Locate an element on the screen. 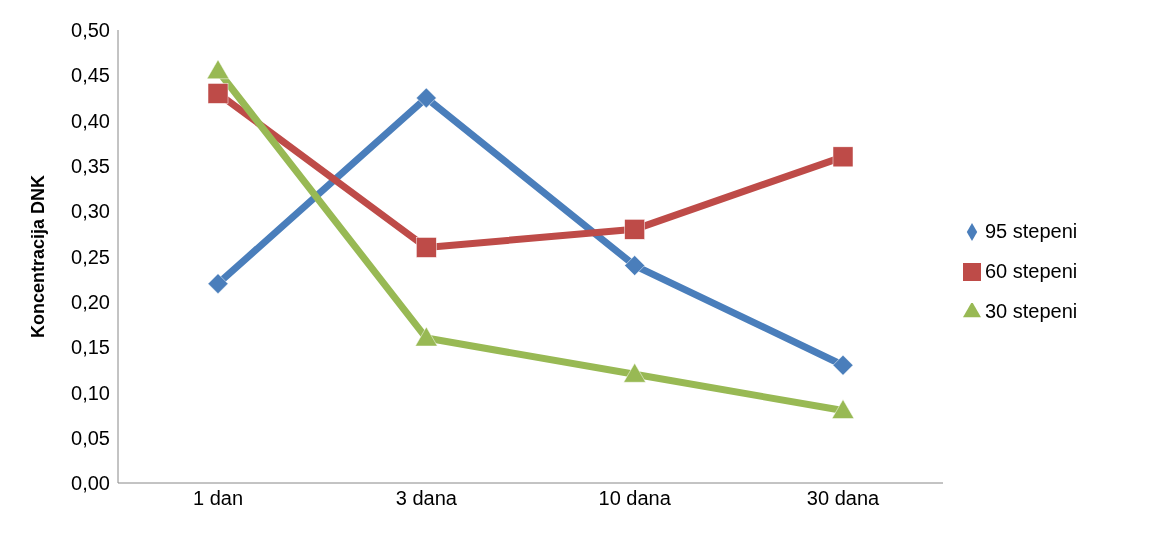 This screenshot has width=1151, height=541. legend-label: 60 stepeni is located at coordinates (1031, 270).